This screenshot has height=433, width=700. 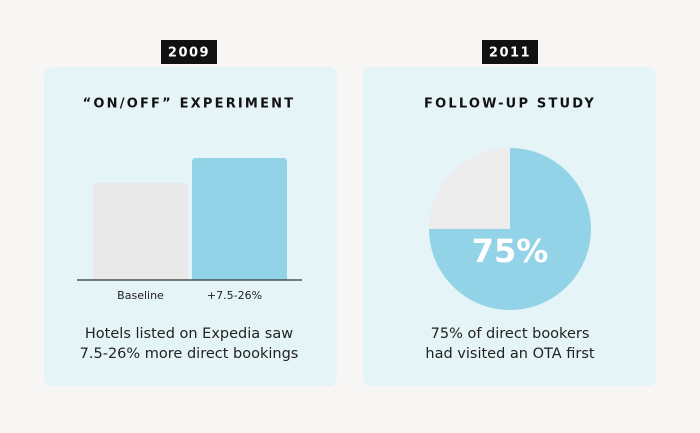 I want to click on data-label: 75%, so click(x=510, y=251).